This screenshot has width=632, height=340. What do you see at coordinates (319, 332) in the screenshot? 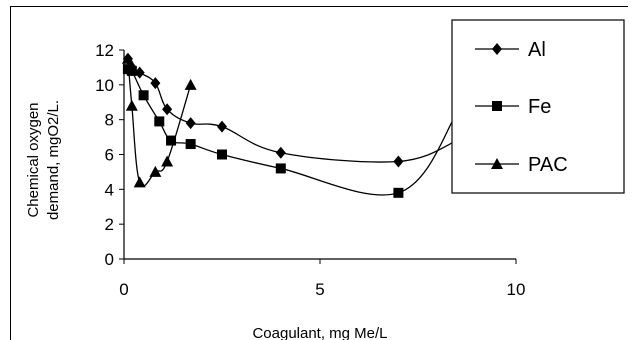
I see `x-axis-title: Coagulant, mg Me/L` at bounding box center [319, 332].